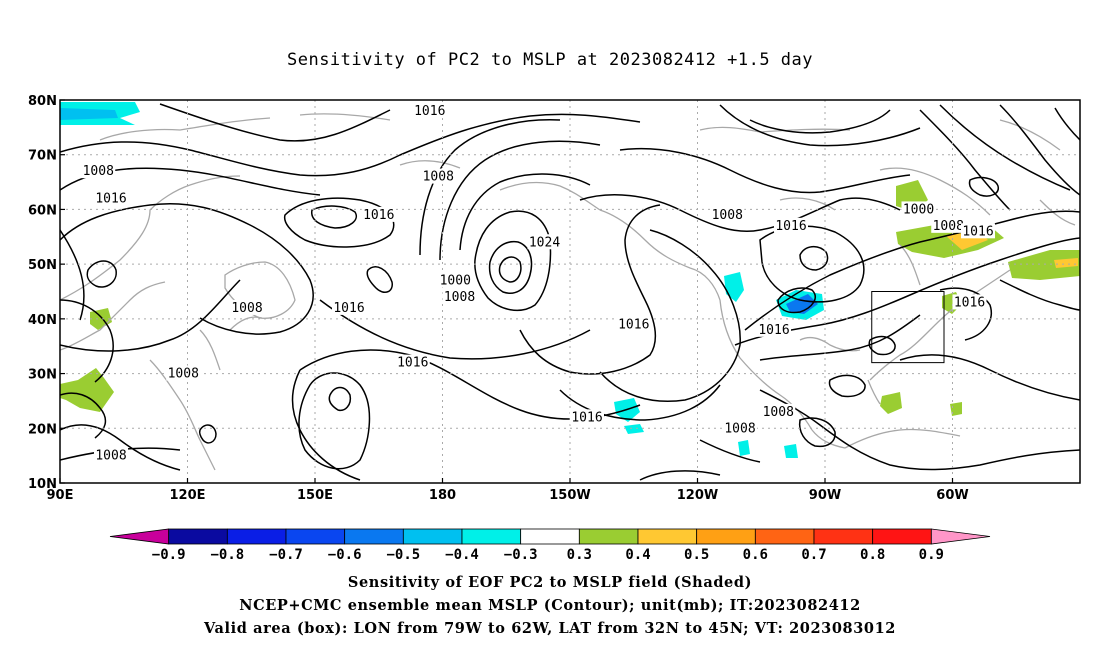  Describe the element at coordinates (508, 490) in the screenshot. I see `lon-axis-labels: 90E 120E 150E 180 150W 120W 90W 60W` at that location.